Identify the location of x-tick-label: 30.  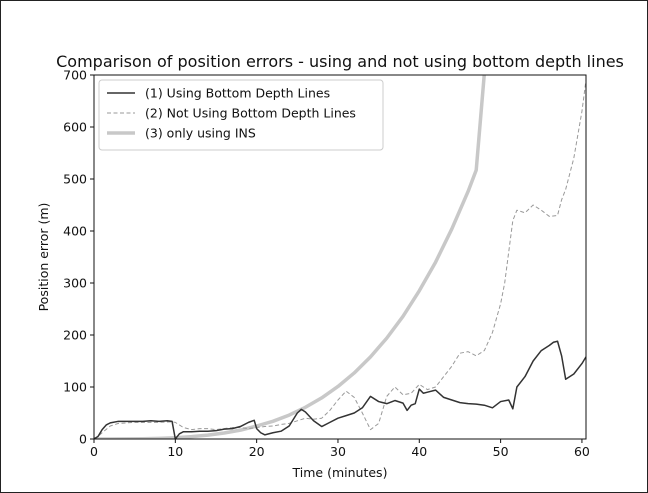
(338, 451).